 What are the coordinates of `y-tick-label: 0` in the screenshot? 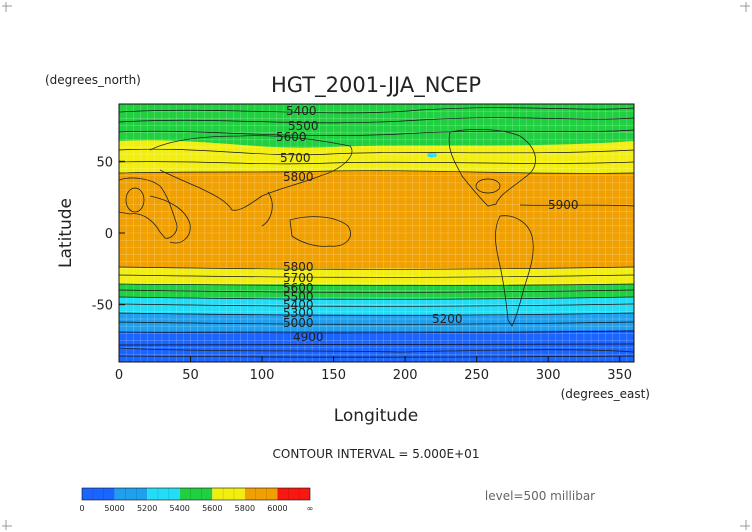 It's located at (109, 234).